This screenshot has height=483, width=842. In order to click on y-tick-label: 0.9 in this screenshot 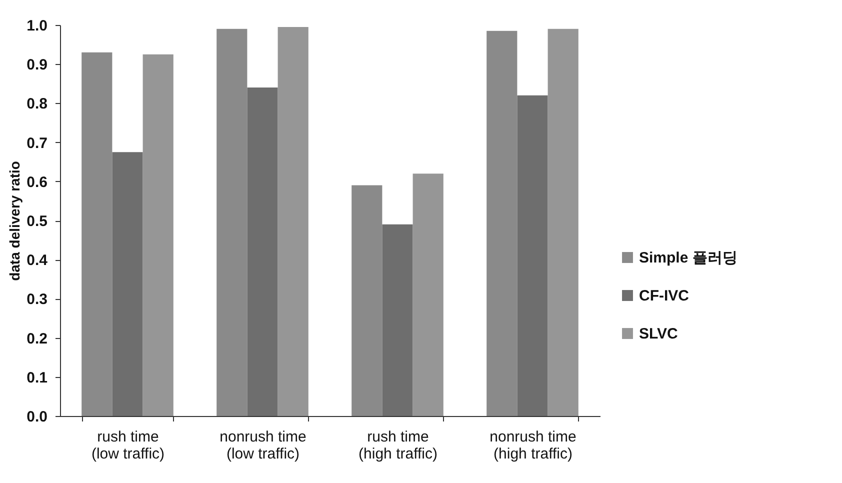, I will do `click(37, 65)`.